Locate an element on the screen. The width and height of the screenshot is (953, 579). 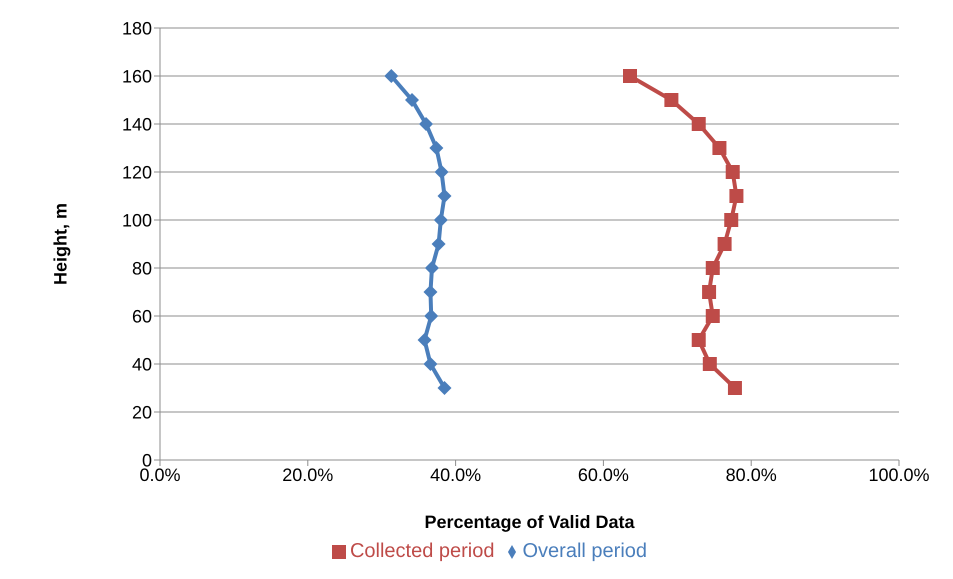
y-tick-label: 100 is located at coordinates (137, 220).